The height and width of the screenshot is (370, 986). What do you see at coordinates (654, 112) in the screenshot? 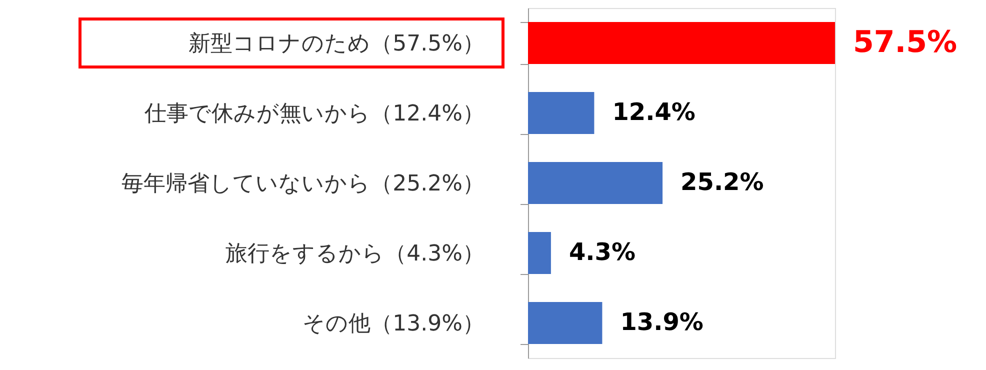
I see `data-label: 12.4%` at bounding box center [654, 112].